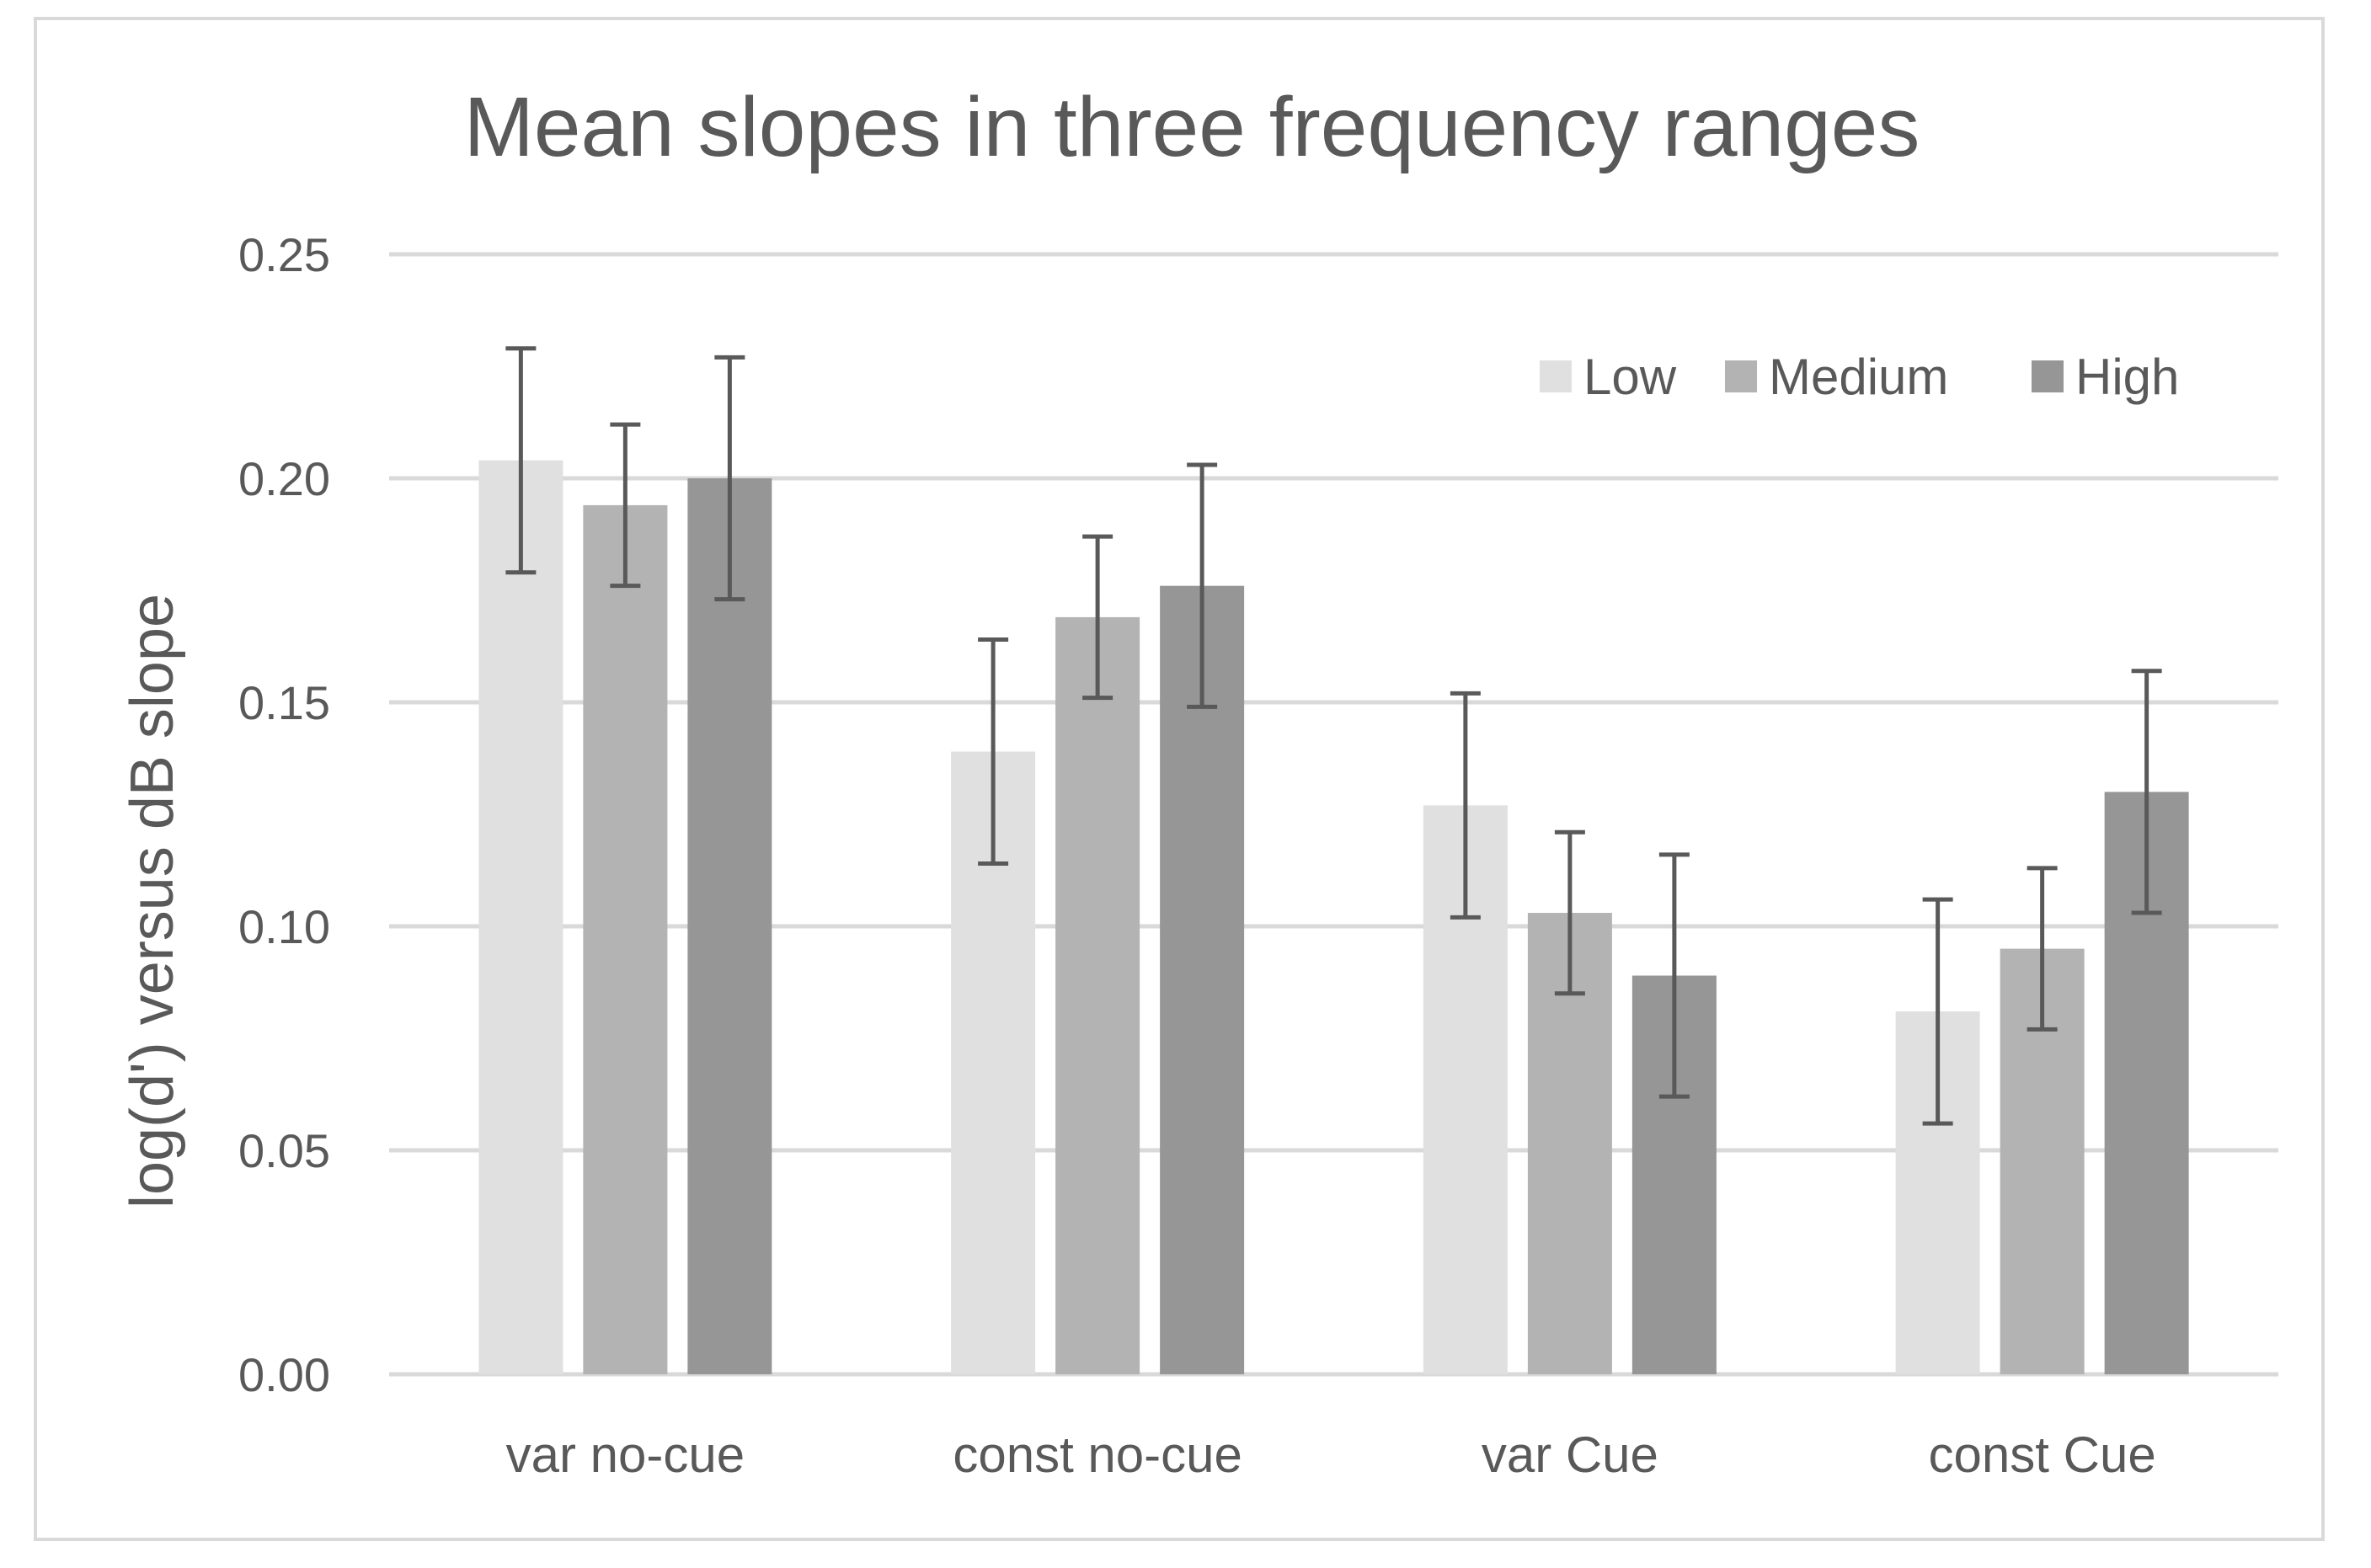  I want to click on y-axis-label: log(d') versus dB slope, so click(152, 901).